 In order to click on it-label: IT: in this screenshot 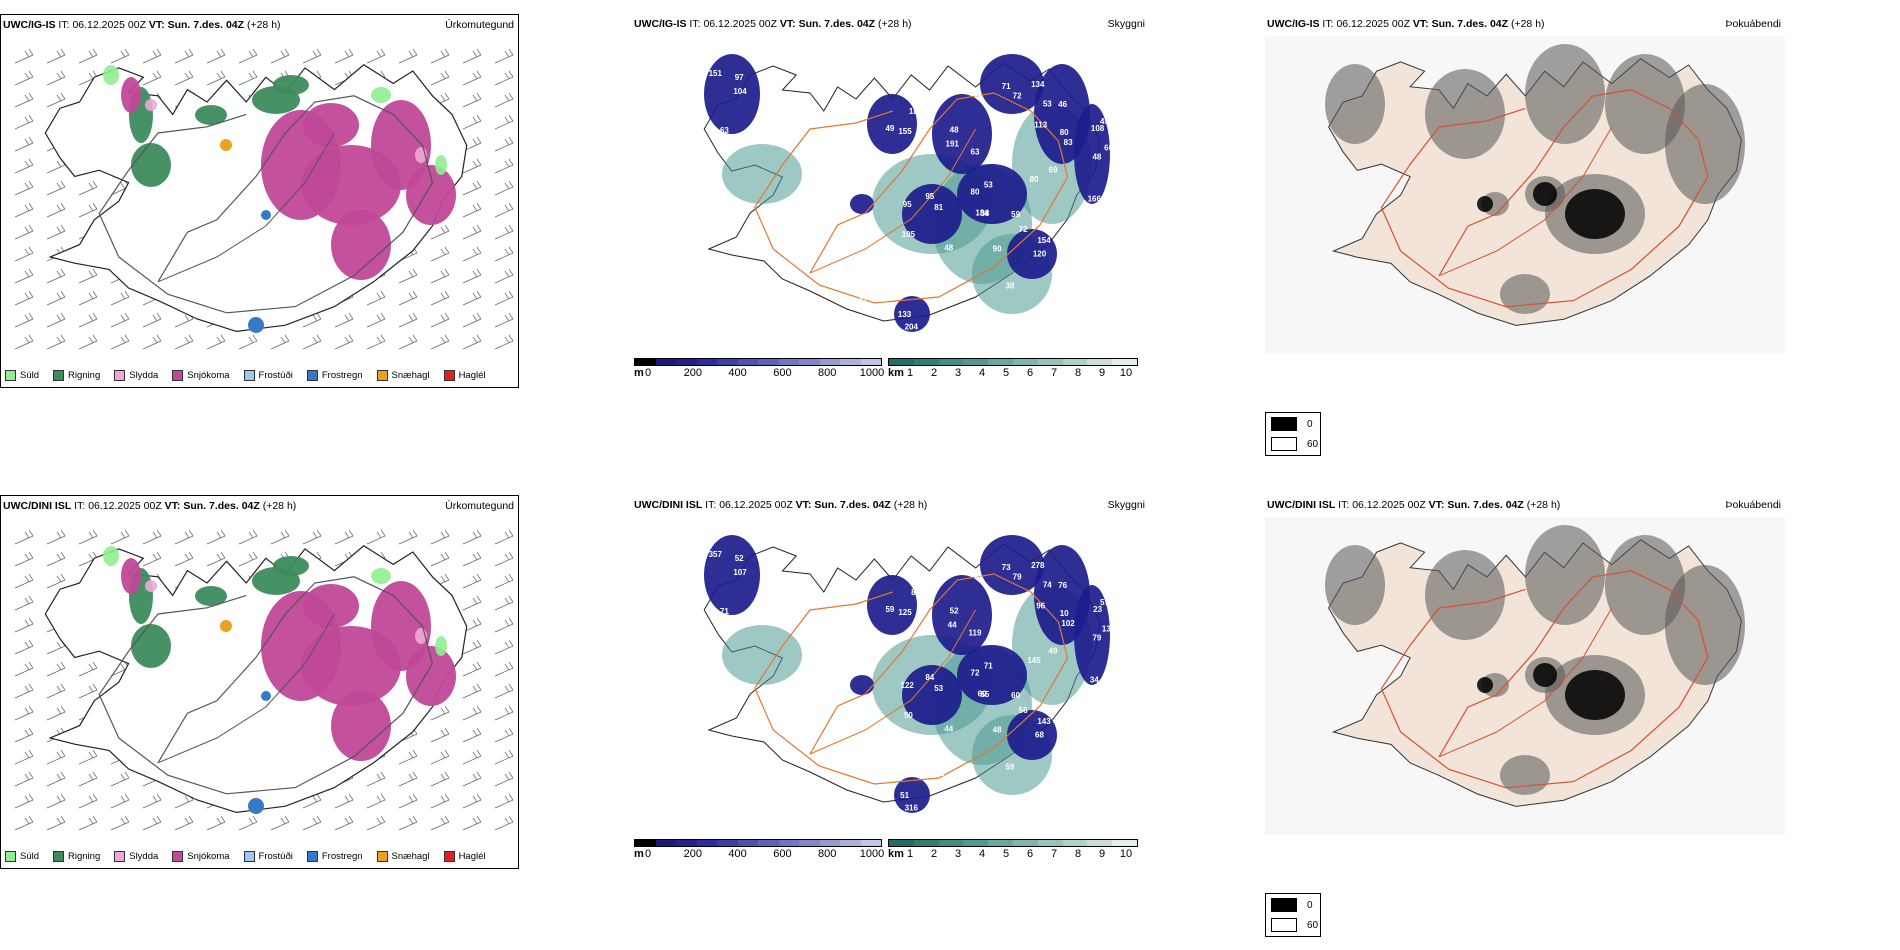, I will do `click(1344, 505)`.